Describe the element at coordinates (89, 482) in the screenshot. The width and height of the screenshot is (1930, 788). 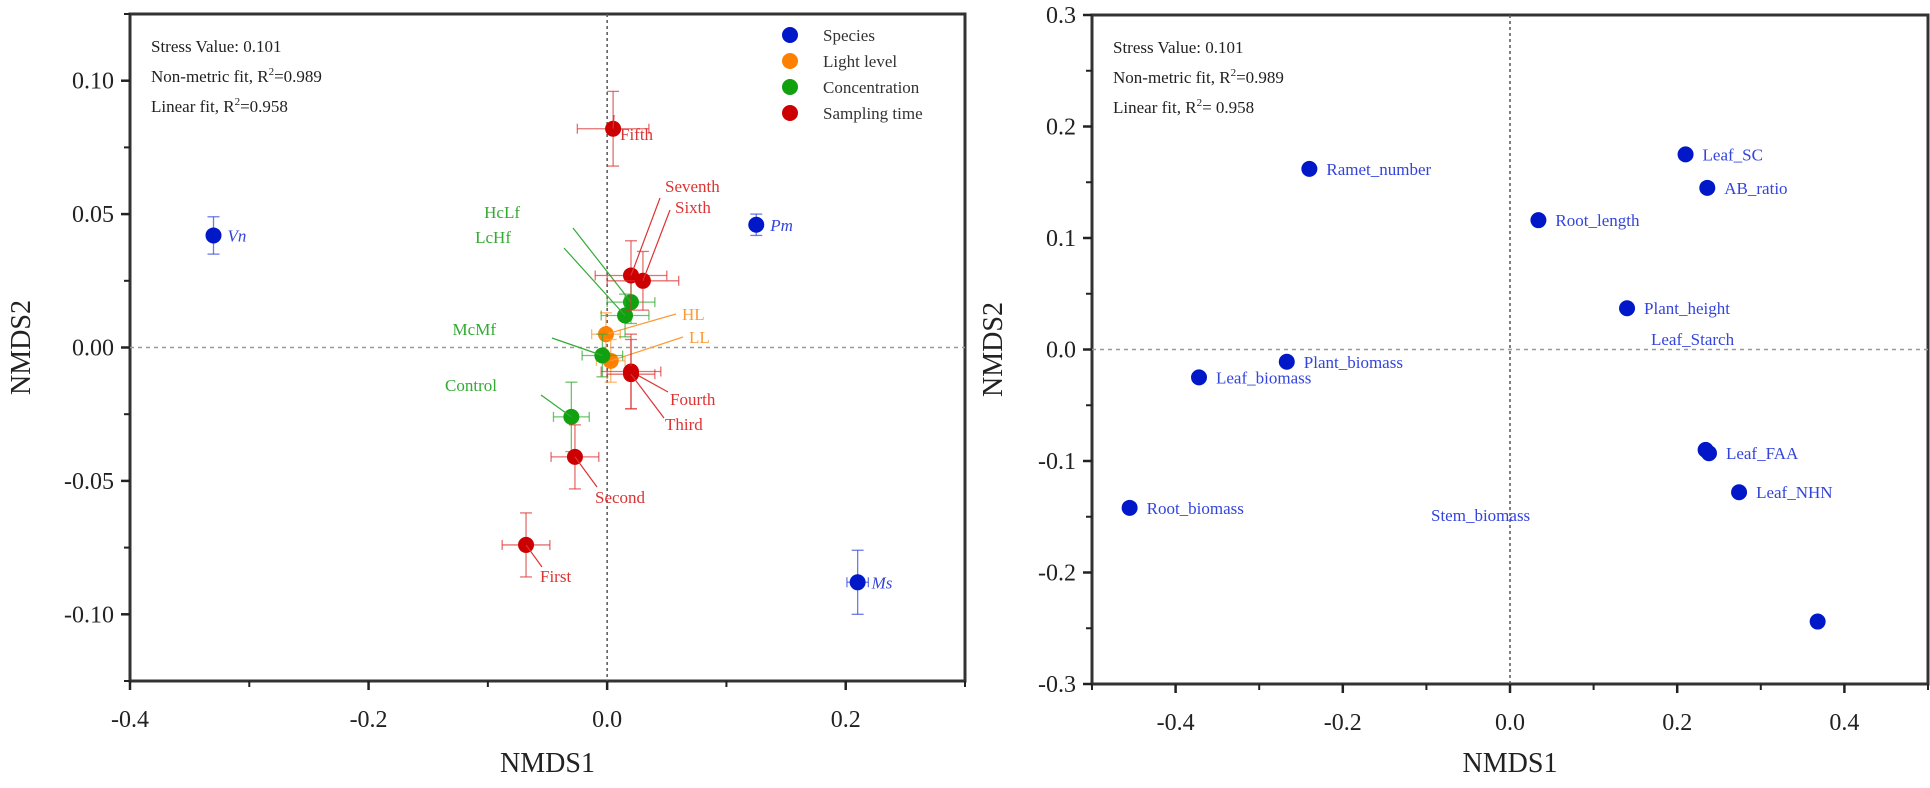
I see `y-tick-label: -0.05` at that location.